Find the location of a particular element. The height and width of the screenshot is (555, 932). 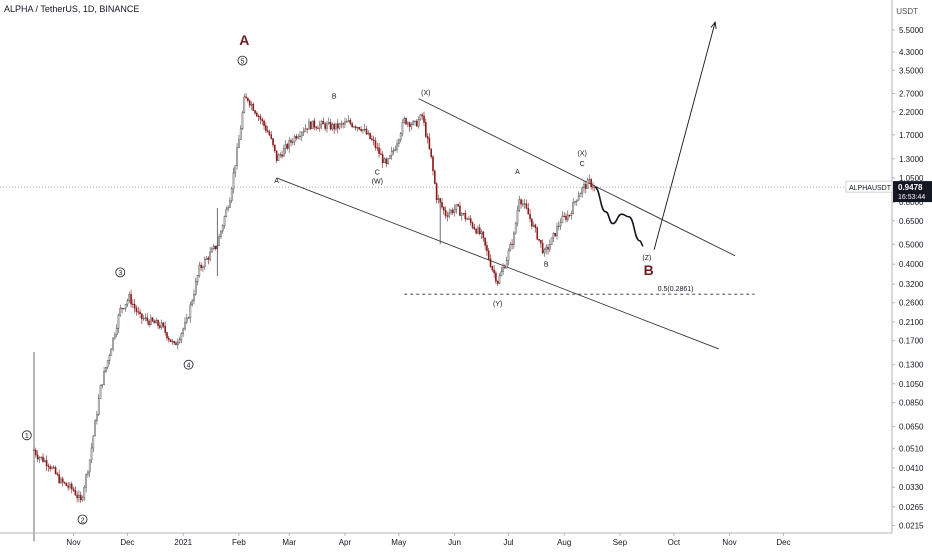

channel-lower-line is located at coordinates (497, 263).